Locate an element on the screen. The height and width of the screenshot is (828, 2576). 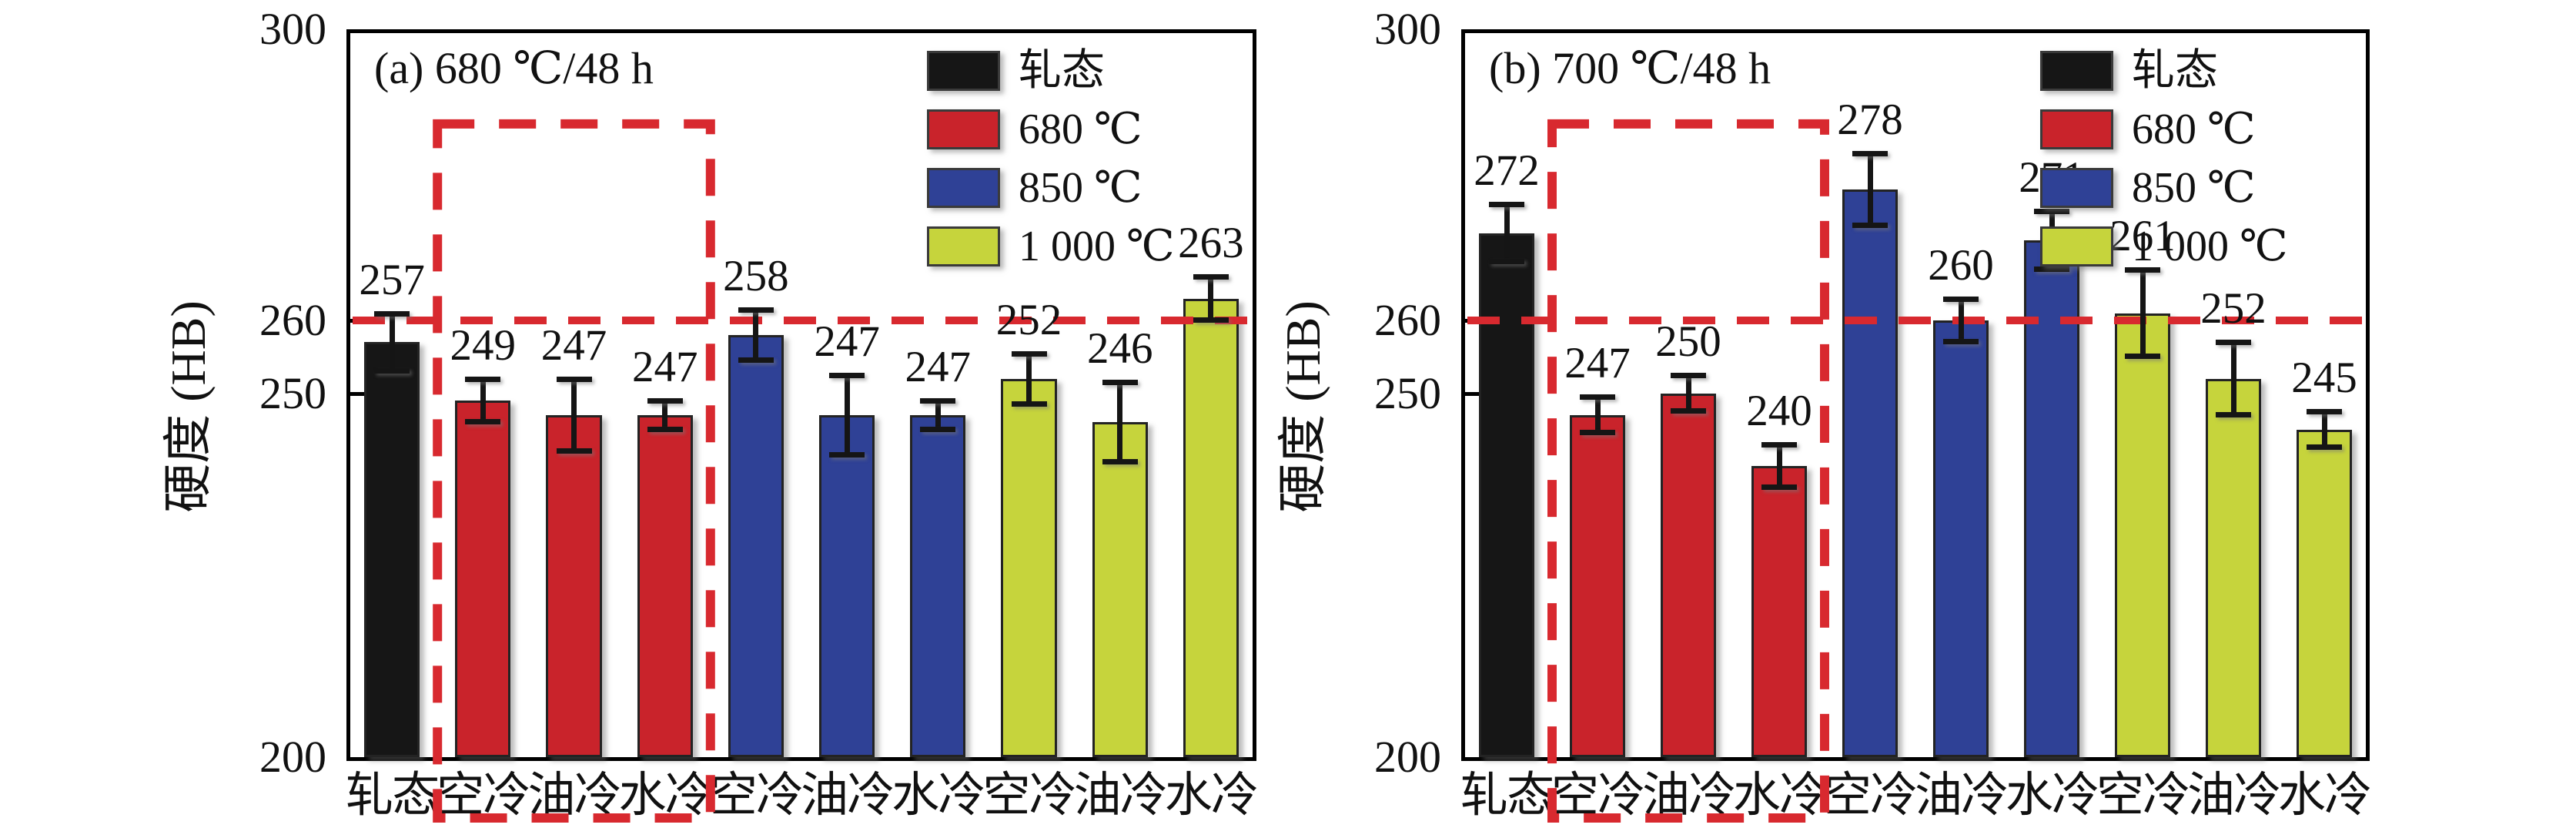
legend-label: 轧态 is located at coordinates (1062, 71).